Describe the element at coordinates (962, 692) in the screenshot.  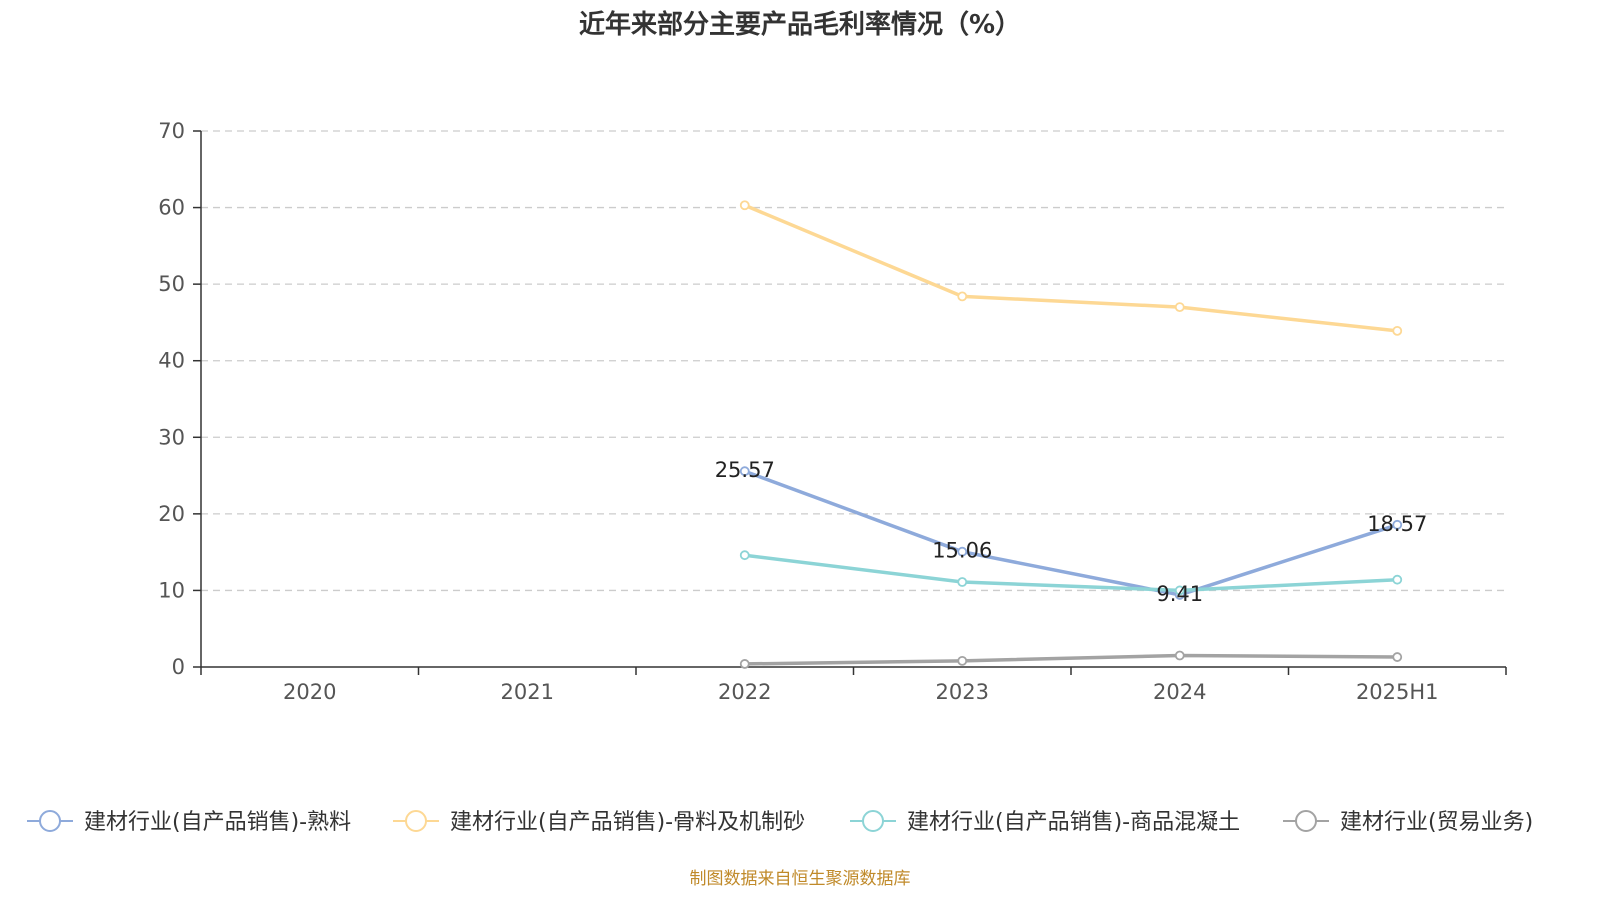
I see `x-tick-label: 2023` at that location.